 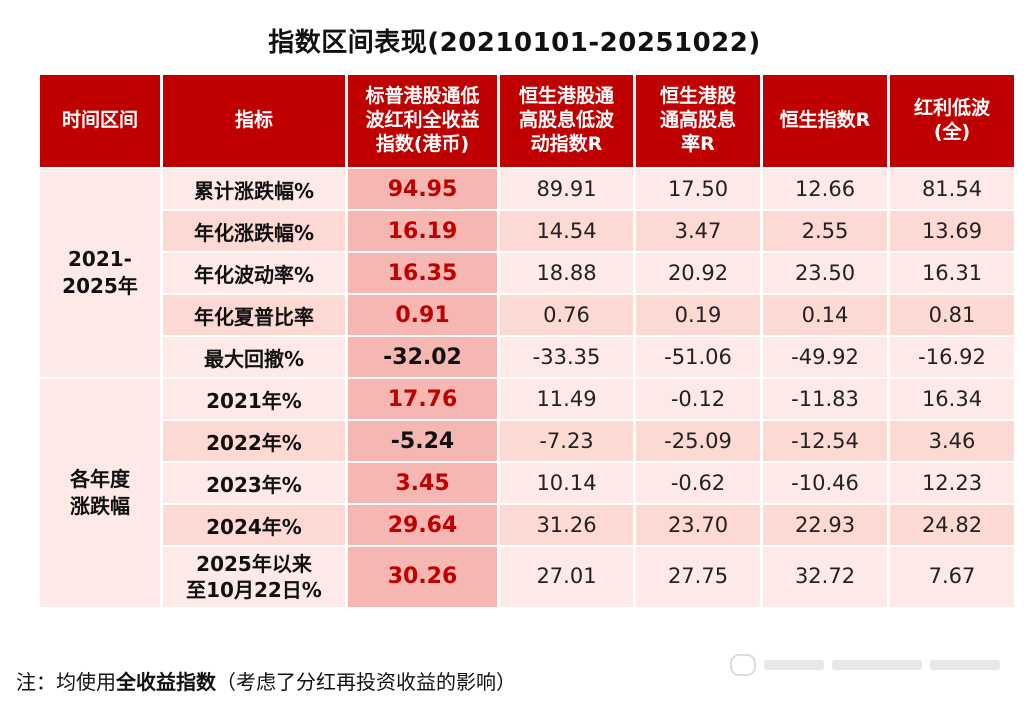 What do you see at coordinates (825, 441) in the screenshot?
I see `value-cell: -12.54` at bounding box center [825, 441].